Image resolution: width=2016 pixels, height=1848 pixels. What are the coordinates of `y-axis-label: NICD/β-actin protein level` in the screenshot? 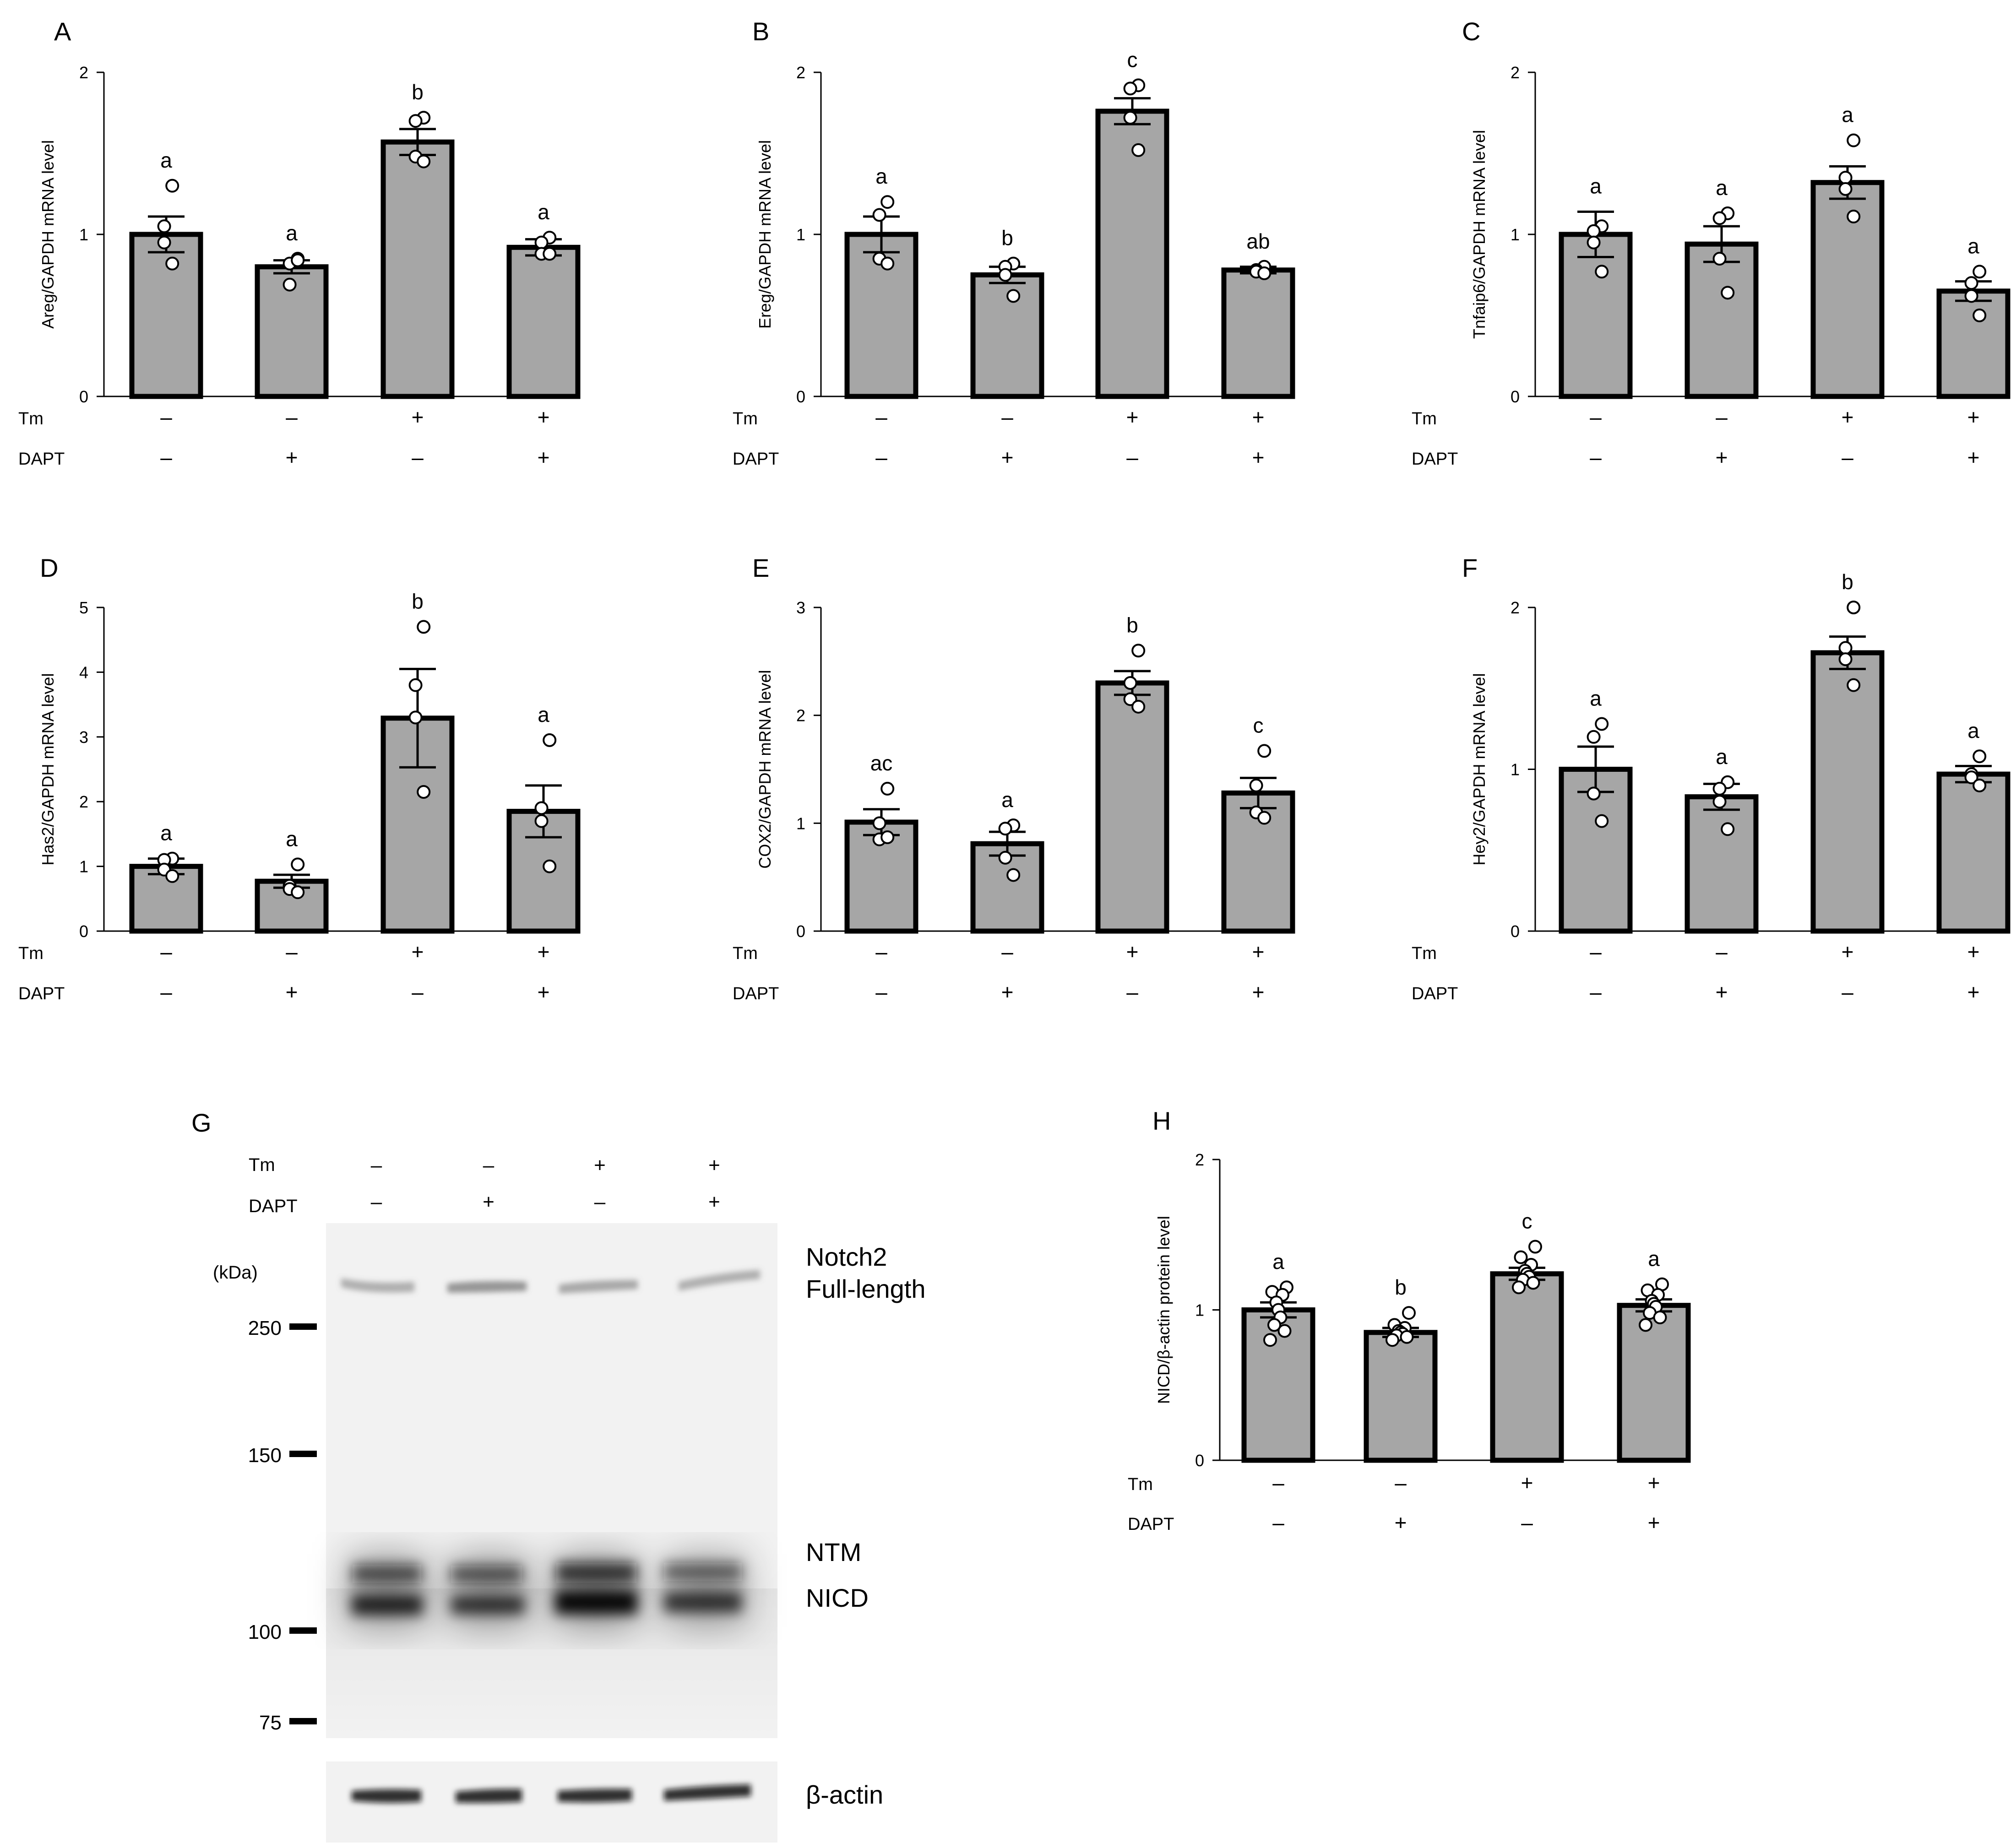 It's located at (1163, 1310).